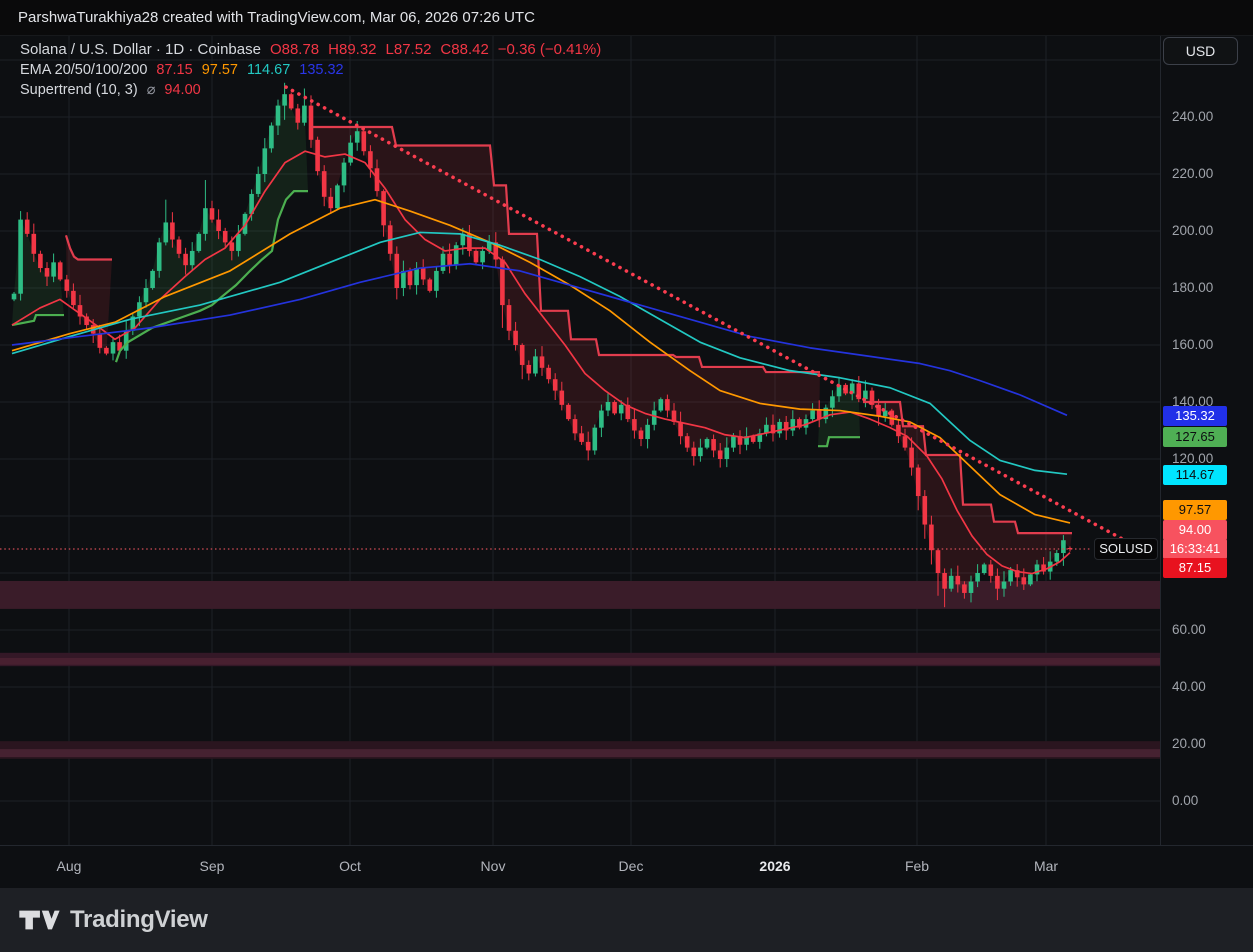  Describe the element at coordinates (1195, 549) in the screenshot. I see `price-tag-16-33-41: 16:33:41` at that location.